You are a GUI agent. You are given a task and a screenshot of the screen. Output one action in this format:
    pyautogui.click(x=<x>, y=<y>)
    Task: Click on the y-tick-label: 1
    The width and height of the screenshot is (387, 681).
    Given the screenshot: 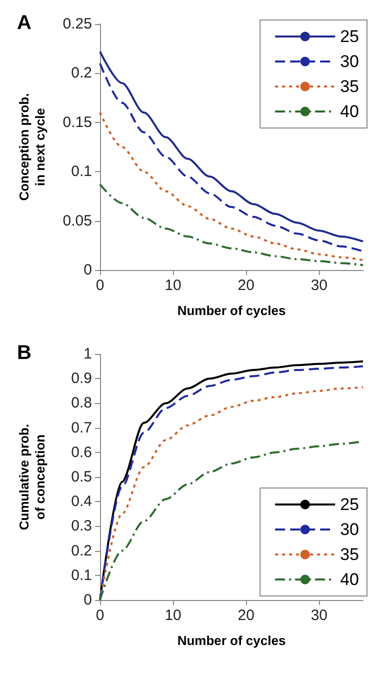 What is the action you would take?
    pyautogui.click(x=88, y=354)
    